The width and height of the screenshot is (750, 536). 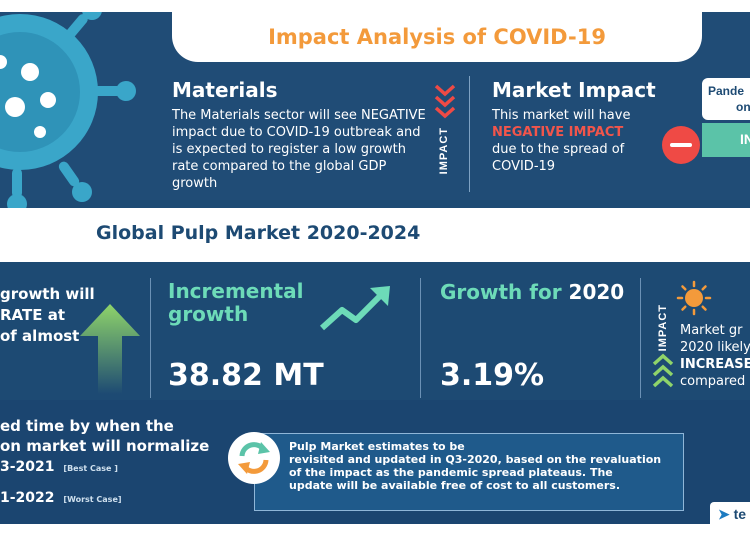 I want to click on best-case-value: 3-2021, so click(x=27, y=467).